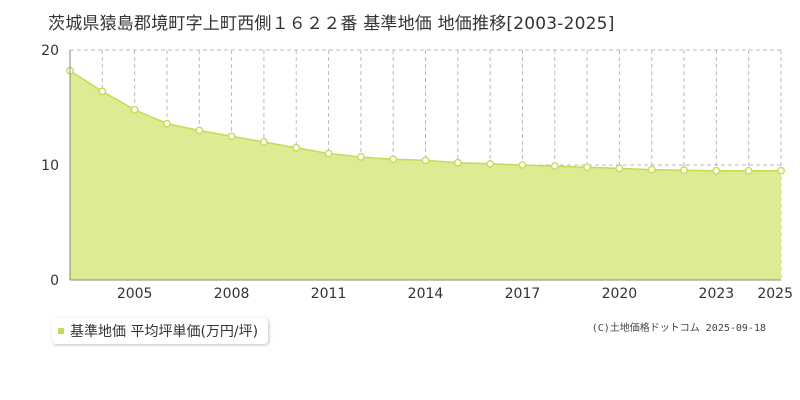  What do you see at coordinates (167, 123) in the screenshot?
I see `data-point-2006` at bounding box center [167, 123].